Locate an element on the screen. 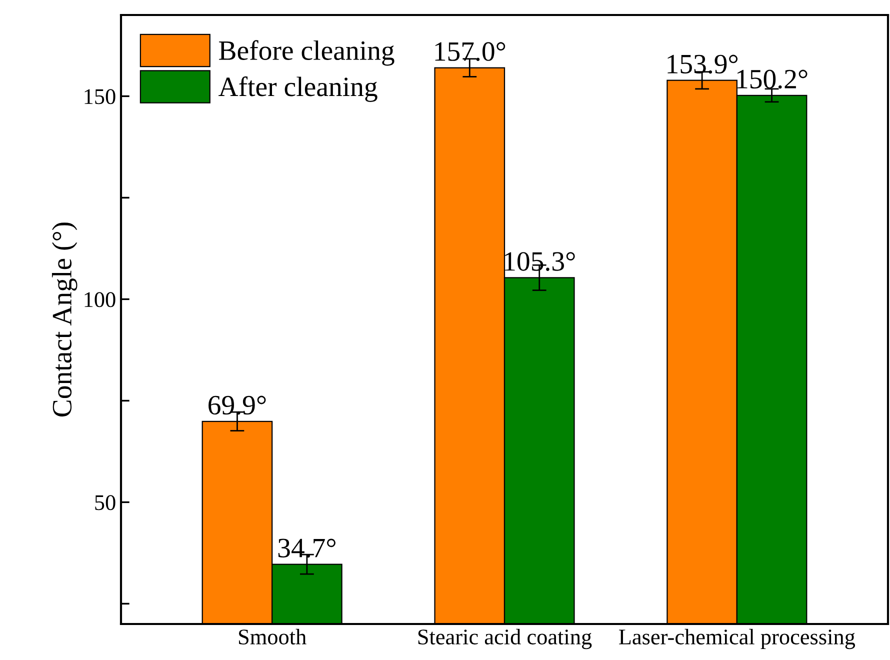 The image size is (890, 660). data-label: 153.9° is located at coordinates (703, 64).